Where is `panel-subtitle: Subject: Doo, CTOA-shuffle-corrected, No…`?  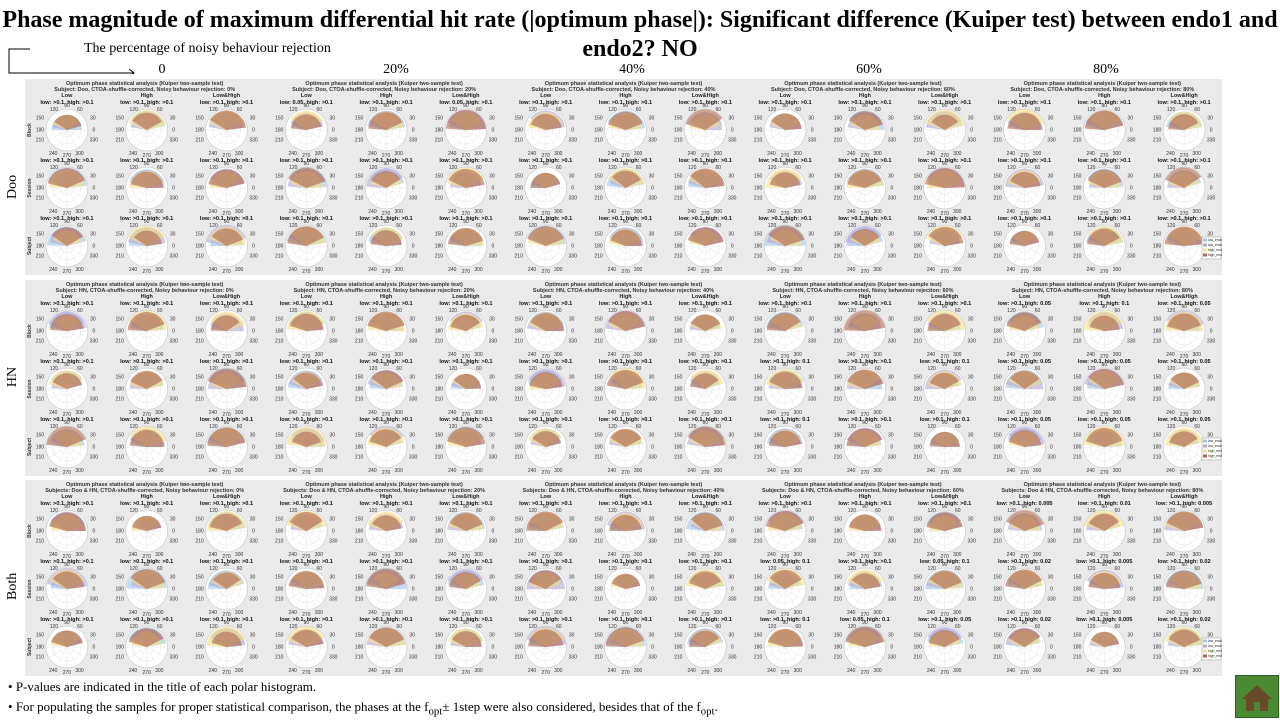
panel-subtitle: Subject: Doo, CTOA-shuffle-corrected, No… is located at coordinates (1102, 90).